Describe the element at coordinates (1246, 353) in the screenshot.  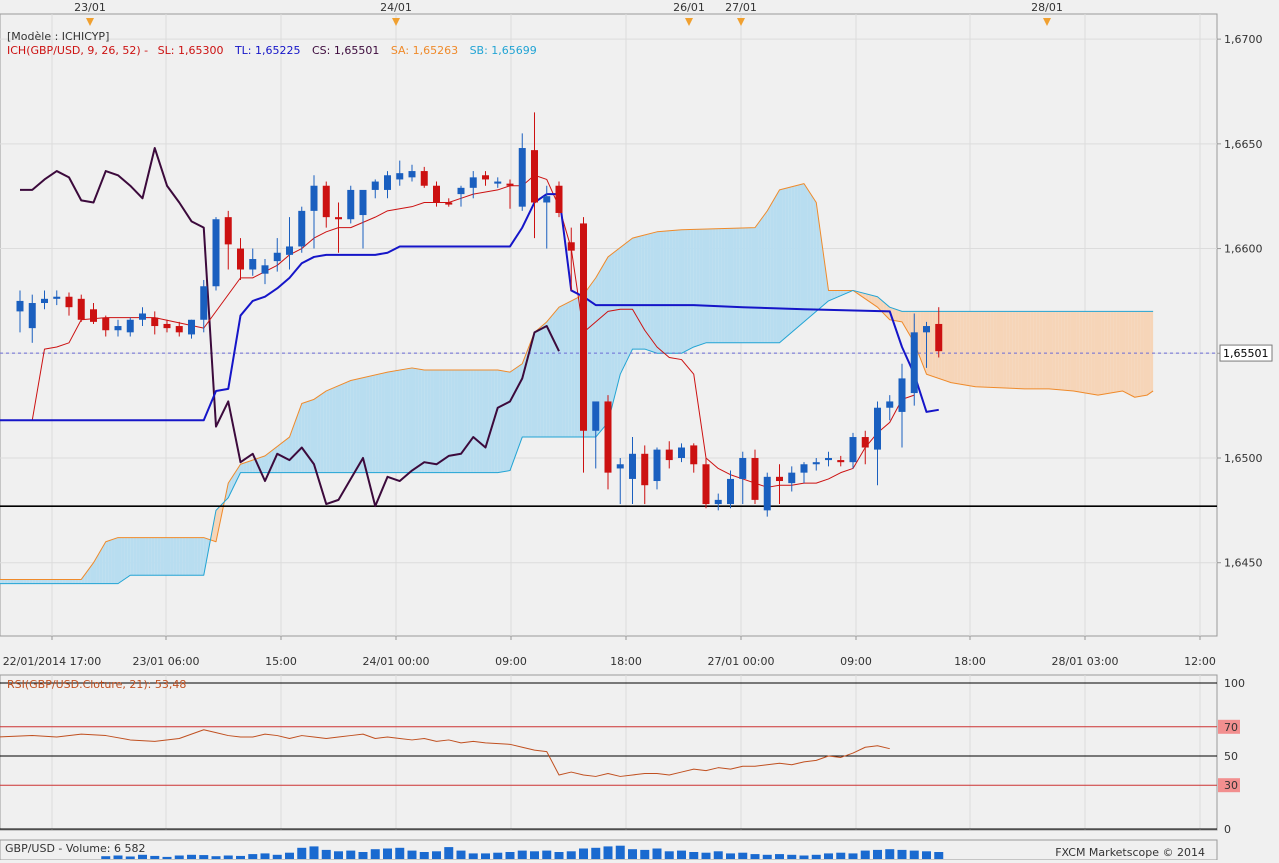
I see `current-price-label: 1,65501` at that location.